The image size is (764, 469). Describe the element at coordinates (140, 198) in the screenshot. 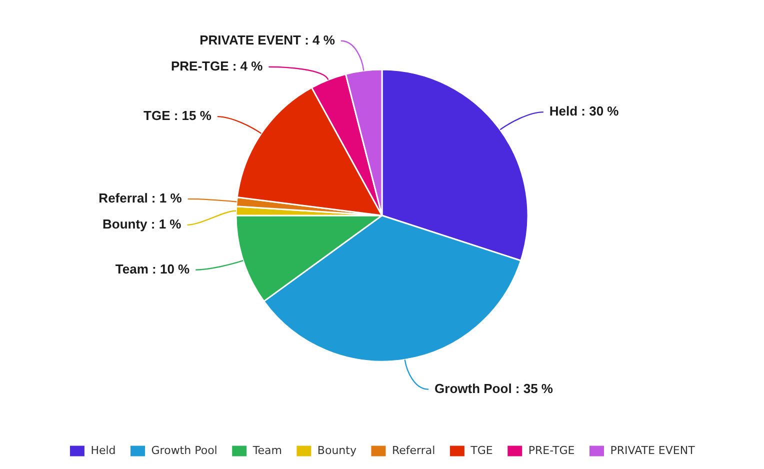

I see `data-label: Referral : 1 %` at that location.